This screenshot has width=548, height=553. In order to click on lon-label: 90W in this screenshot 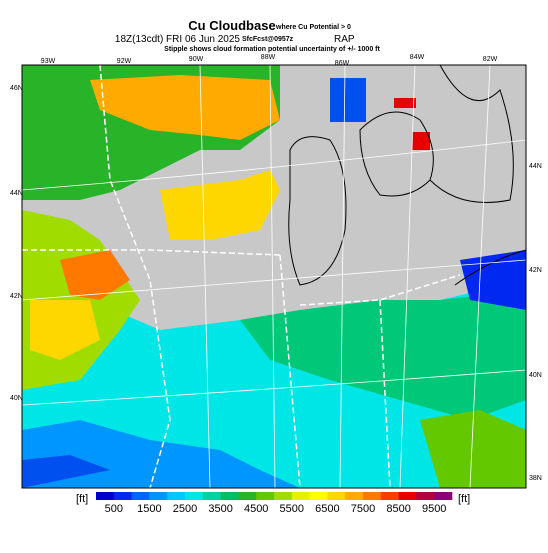, I will do `click(196, 59)`.